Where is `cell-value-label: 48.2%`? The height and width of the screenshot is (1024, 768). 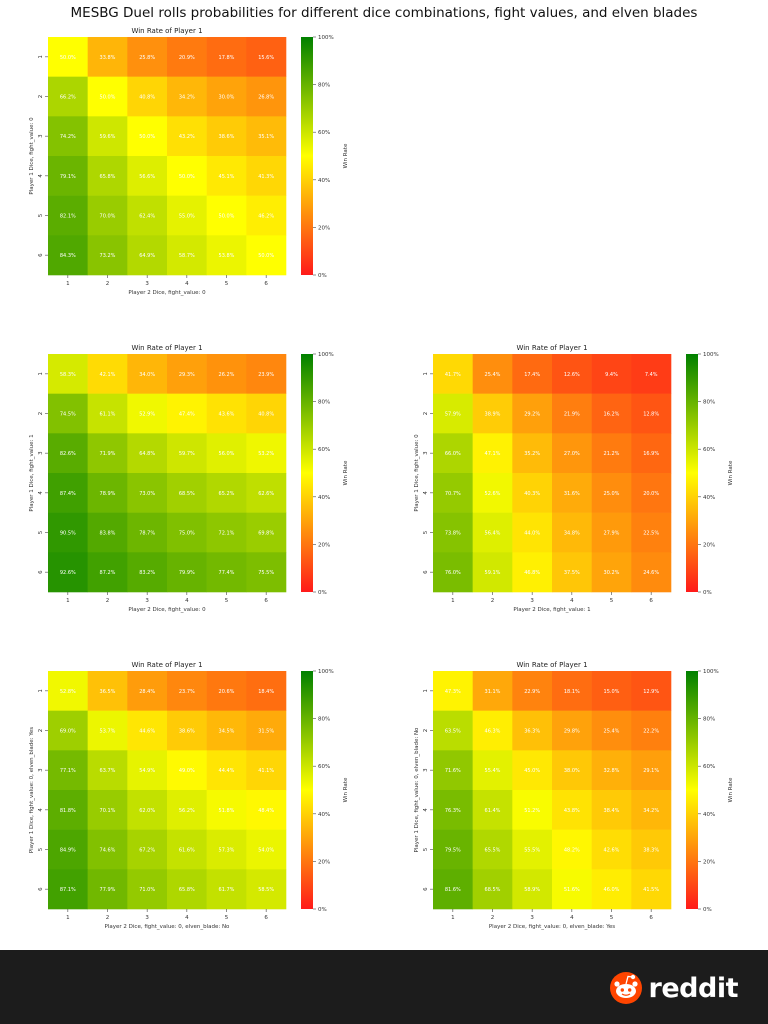 cell-value-label: 48.2% is located at coordinates (572, 851).